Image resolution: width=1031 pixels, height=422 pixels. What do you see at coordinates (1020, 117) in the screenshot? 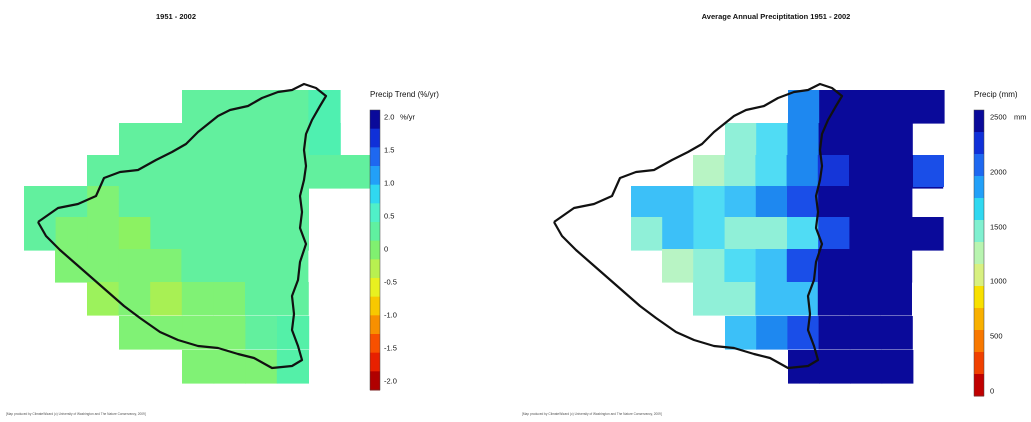
I see `precip-legend-unit: mm` at bounding box center [1020, 117].